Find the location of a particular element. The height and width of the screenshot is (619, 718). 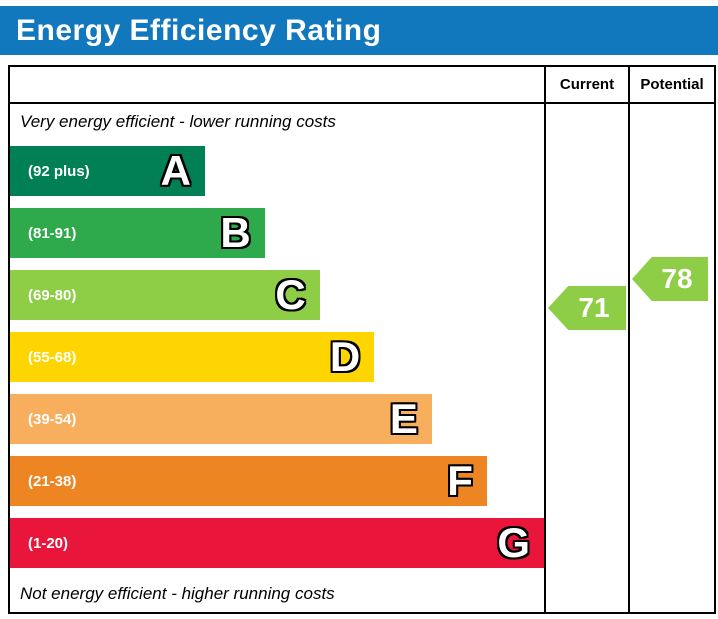

band-row-d: (55-68) D is located at coordinates (277, 357).